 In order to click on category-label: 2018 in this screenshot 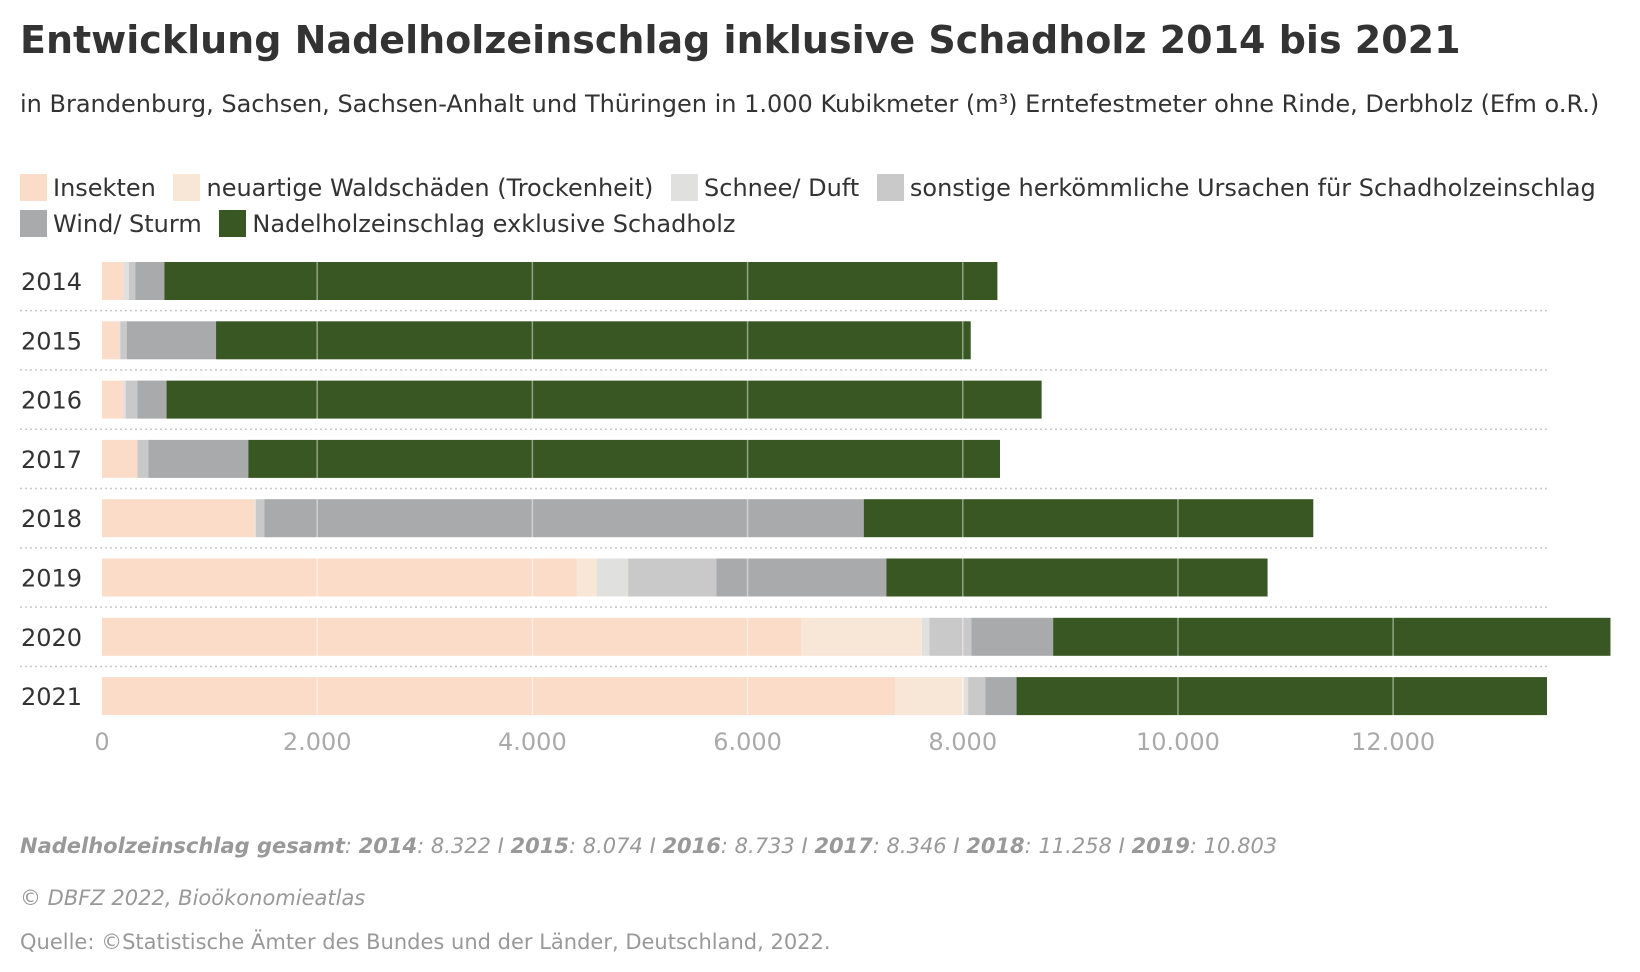, I will do `click(51, 519)`.